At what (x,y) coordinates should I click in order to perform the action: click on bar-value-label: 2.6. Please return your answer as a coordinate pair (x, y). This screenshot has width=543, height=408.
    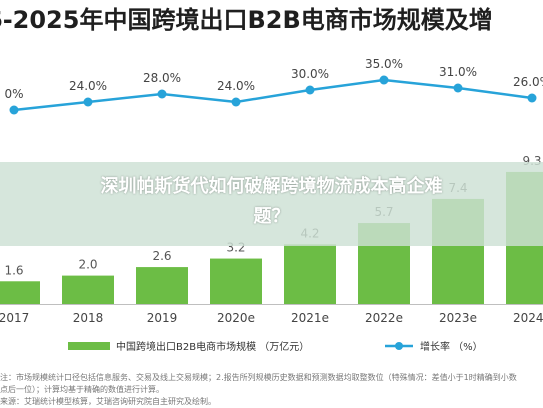
    Looking at the image, I should click on (161, 256).